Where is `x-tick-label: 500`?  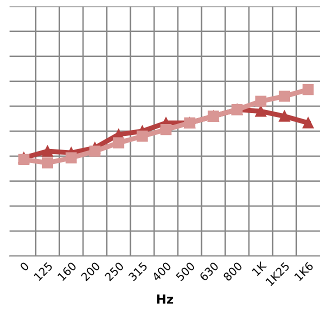
x-tick-label: 500 is located at coordinates (185, 272).